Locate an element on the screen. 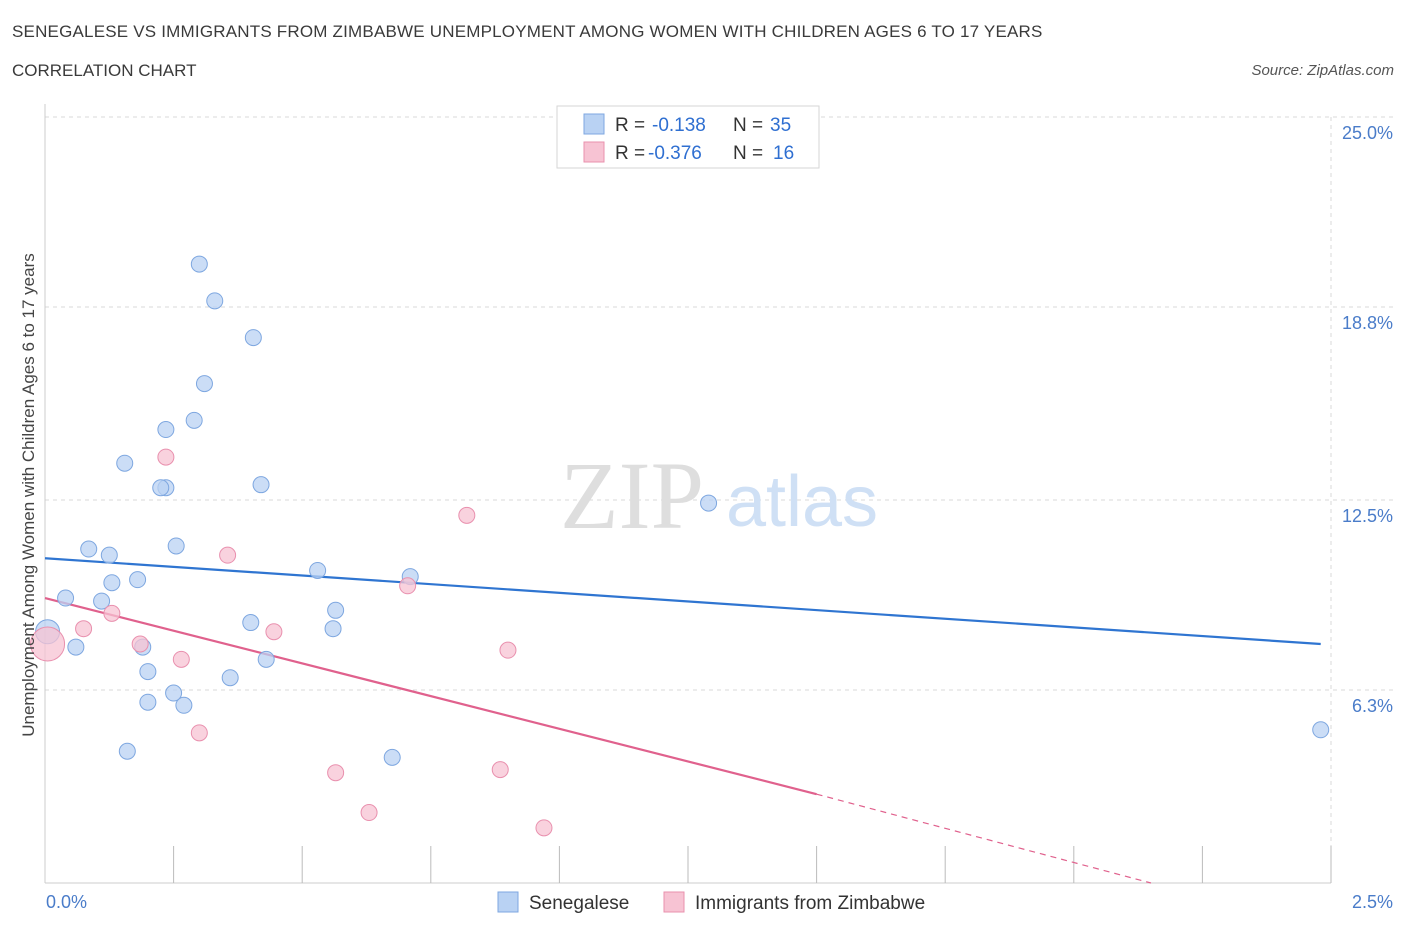  y-tick-label: 25.0% is located at coordinates (1367, 133).